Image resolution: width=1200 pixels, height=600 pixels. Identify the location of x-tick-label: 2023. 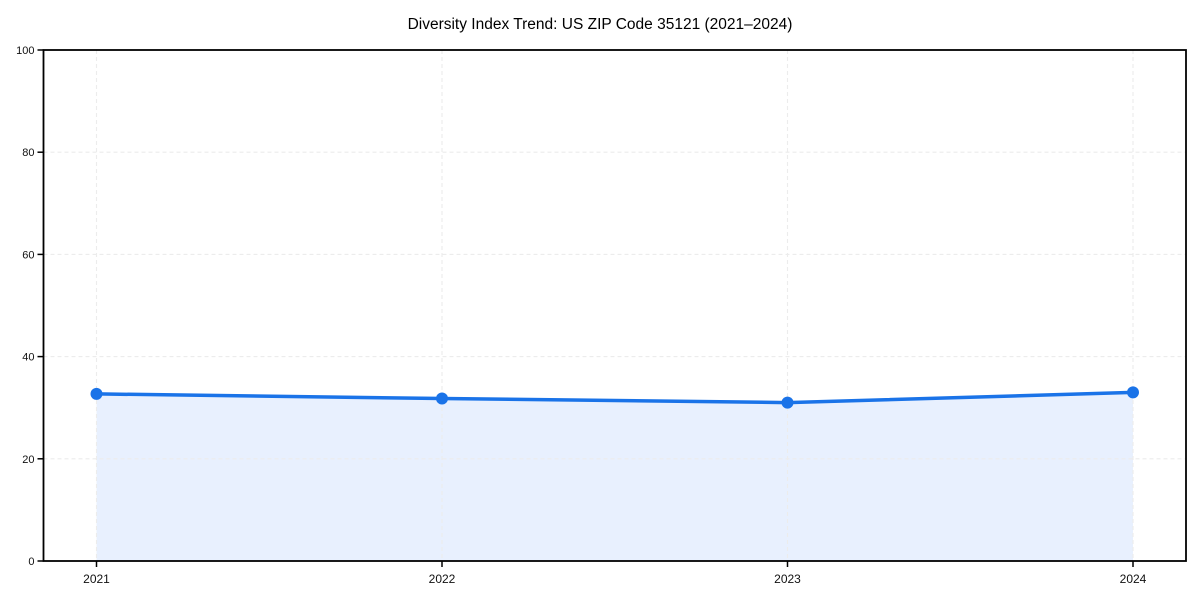
(787, 579).